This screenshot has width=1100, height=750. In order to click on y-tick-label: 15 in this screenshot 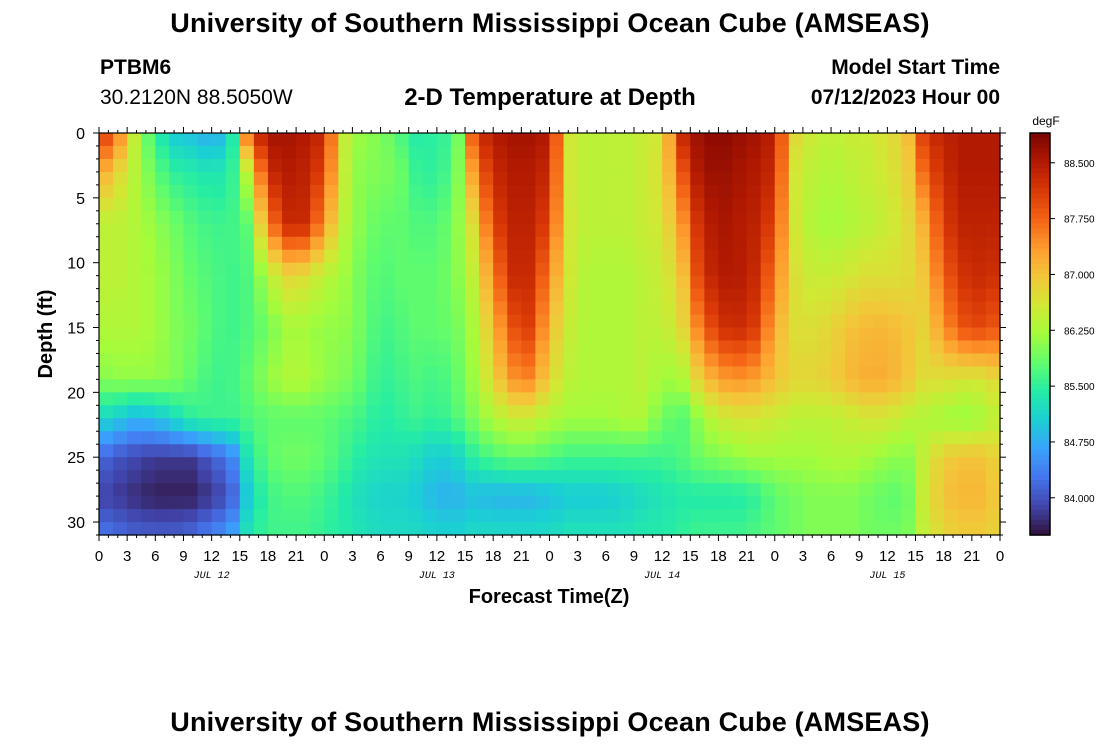, I will do `click(76, 329)`.